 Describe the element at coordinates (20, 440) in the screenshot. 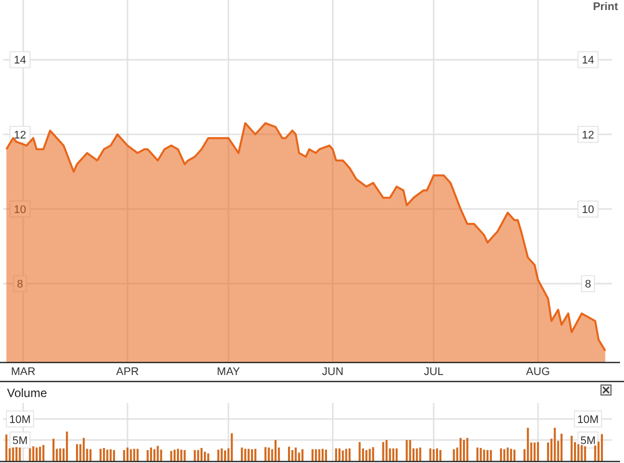

I see `y-tick-label: 5M` at that location.